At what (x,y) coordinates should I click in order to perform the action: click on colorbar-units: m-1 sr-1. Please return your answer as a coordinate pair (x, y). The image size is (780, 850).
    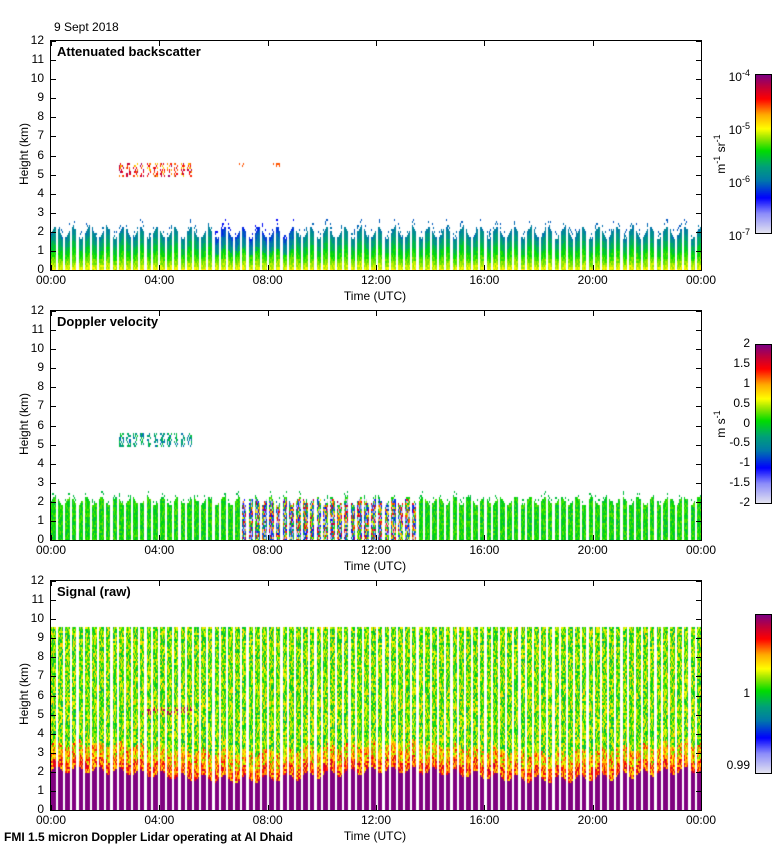
    Looking at the image, I should click on (720, 154).